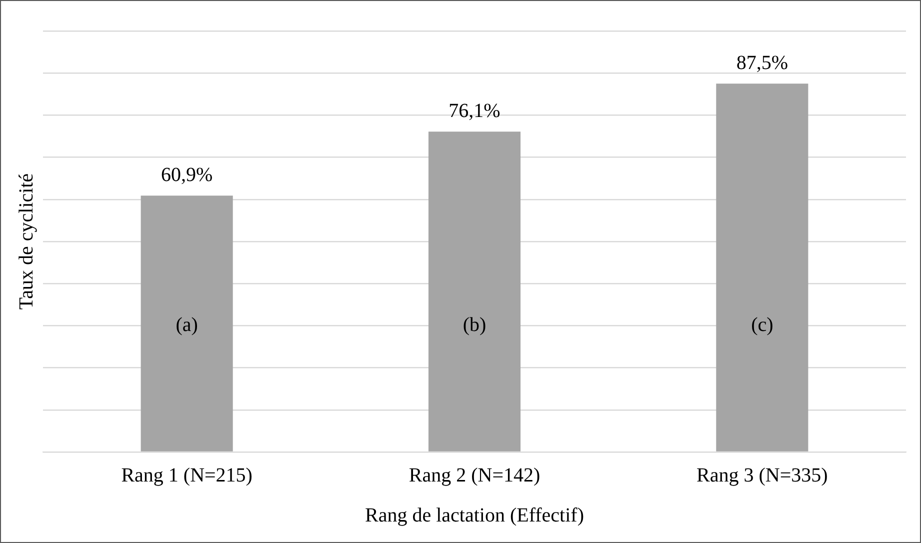  I want to click on x-tick-label: Rang 1 (N=215), so click(186, 475).